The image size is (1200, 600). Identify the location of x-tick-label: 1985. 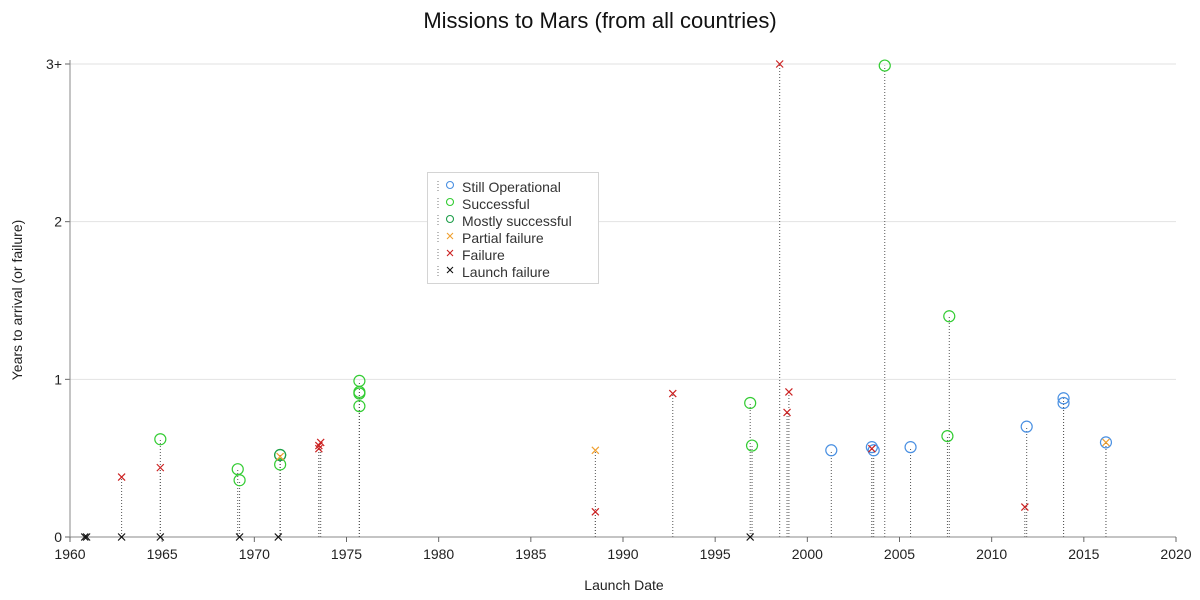
(530, 554).